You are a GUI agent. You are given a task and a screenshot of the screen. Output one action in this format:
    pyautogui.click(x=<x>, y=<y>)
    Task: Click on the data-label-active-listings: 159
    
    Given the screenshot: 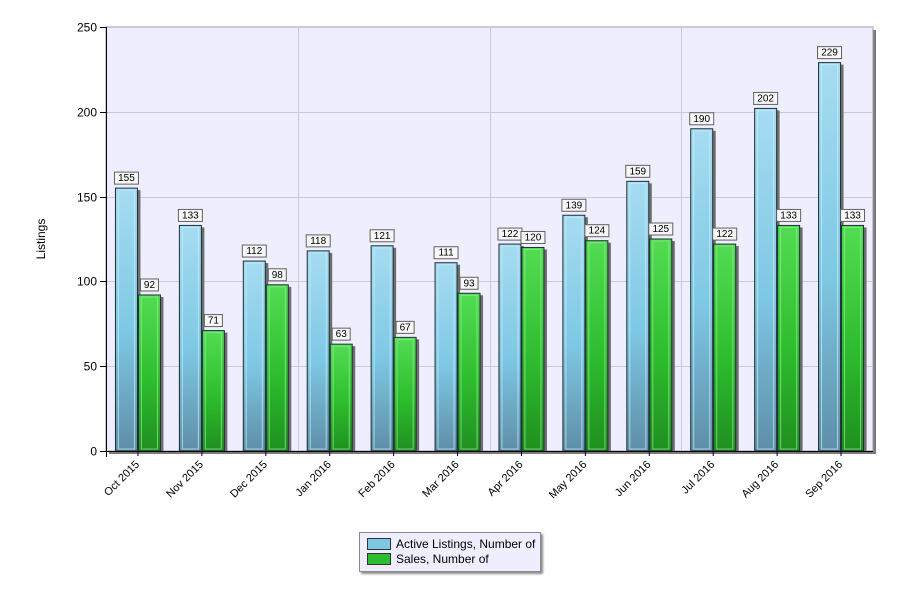 What is the action you would take?
    pyautogui.click(x=637, y=171)
    